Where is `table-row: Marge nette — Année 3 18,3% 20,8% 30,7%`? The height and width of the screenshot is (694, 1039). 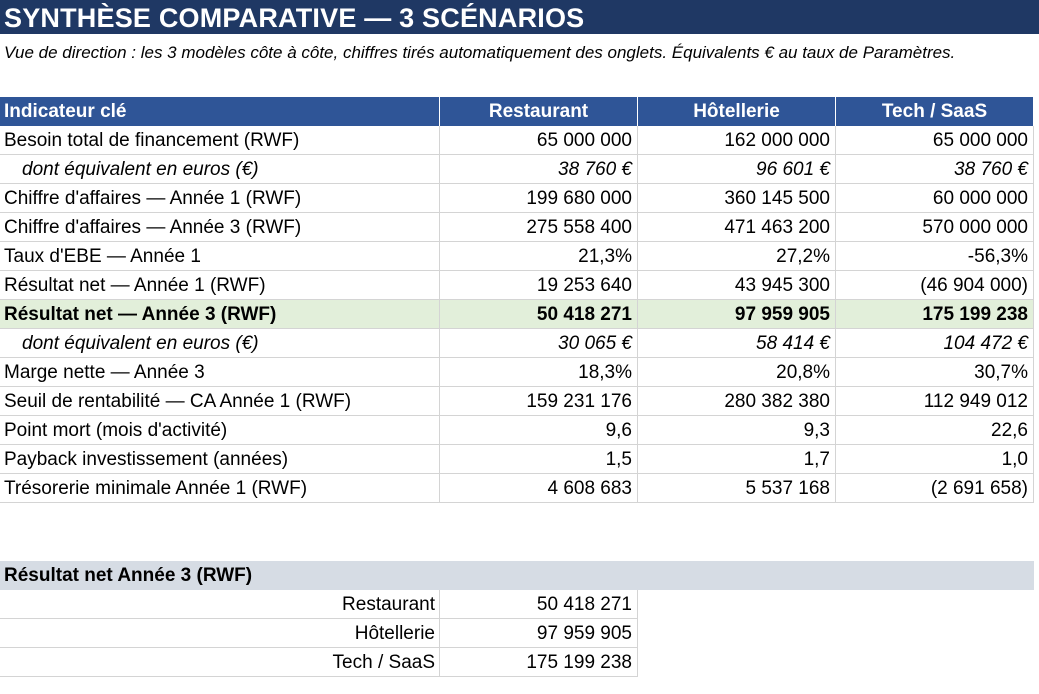 table-row: Marge nette — Année 3 18,3% 20,8% 30,7% is located at coordinates (519, 372).